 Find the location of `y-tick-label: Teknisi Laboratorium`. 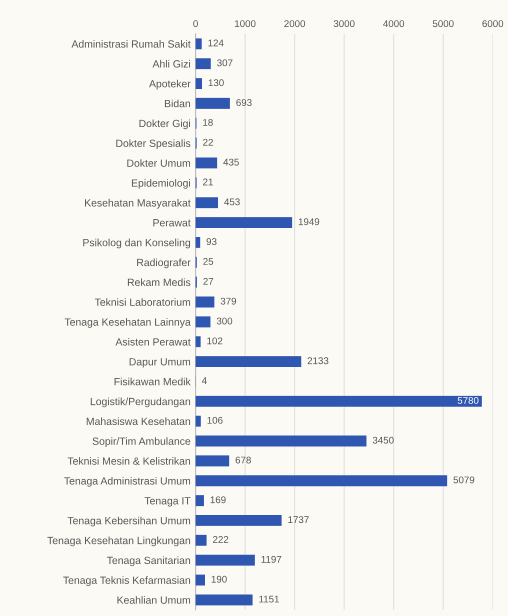

y-tick-label: Teknisi Laboratorium is located at coordinates (142, 302).